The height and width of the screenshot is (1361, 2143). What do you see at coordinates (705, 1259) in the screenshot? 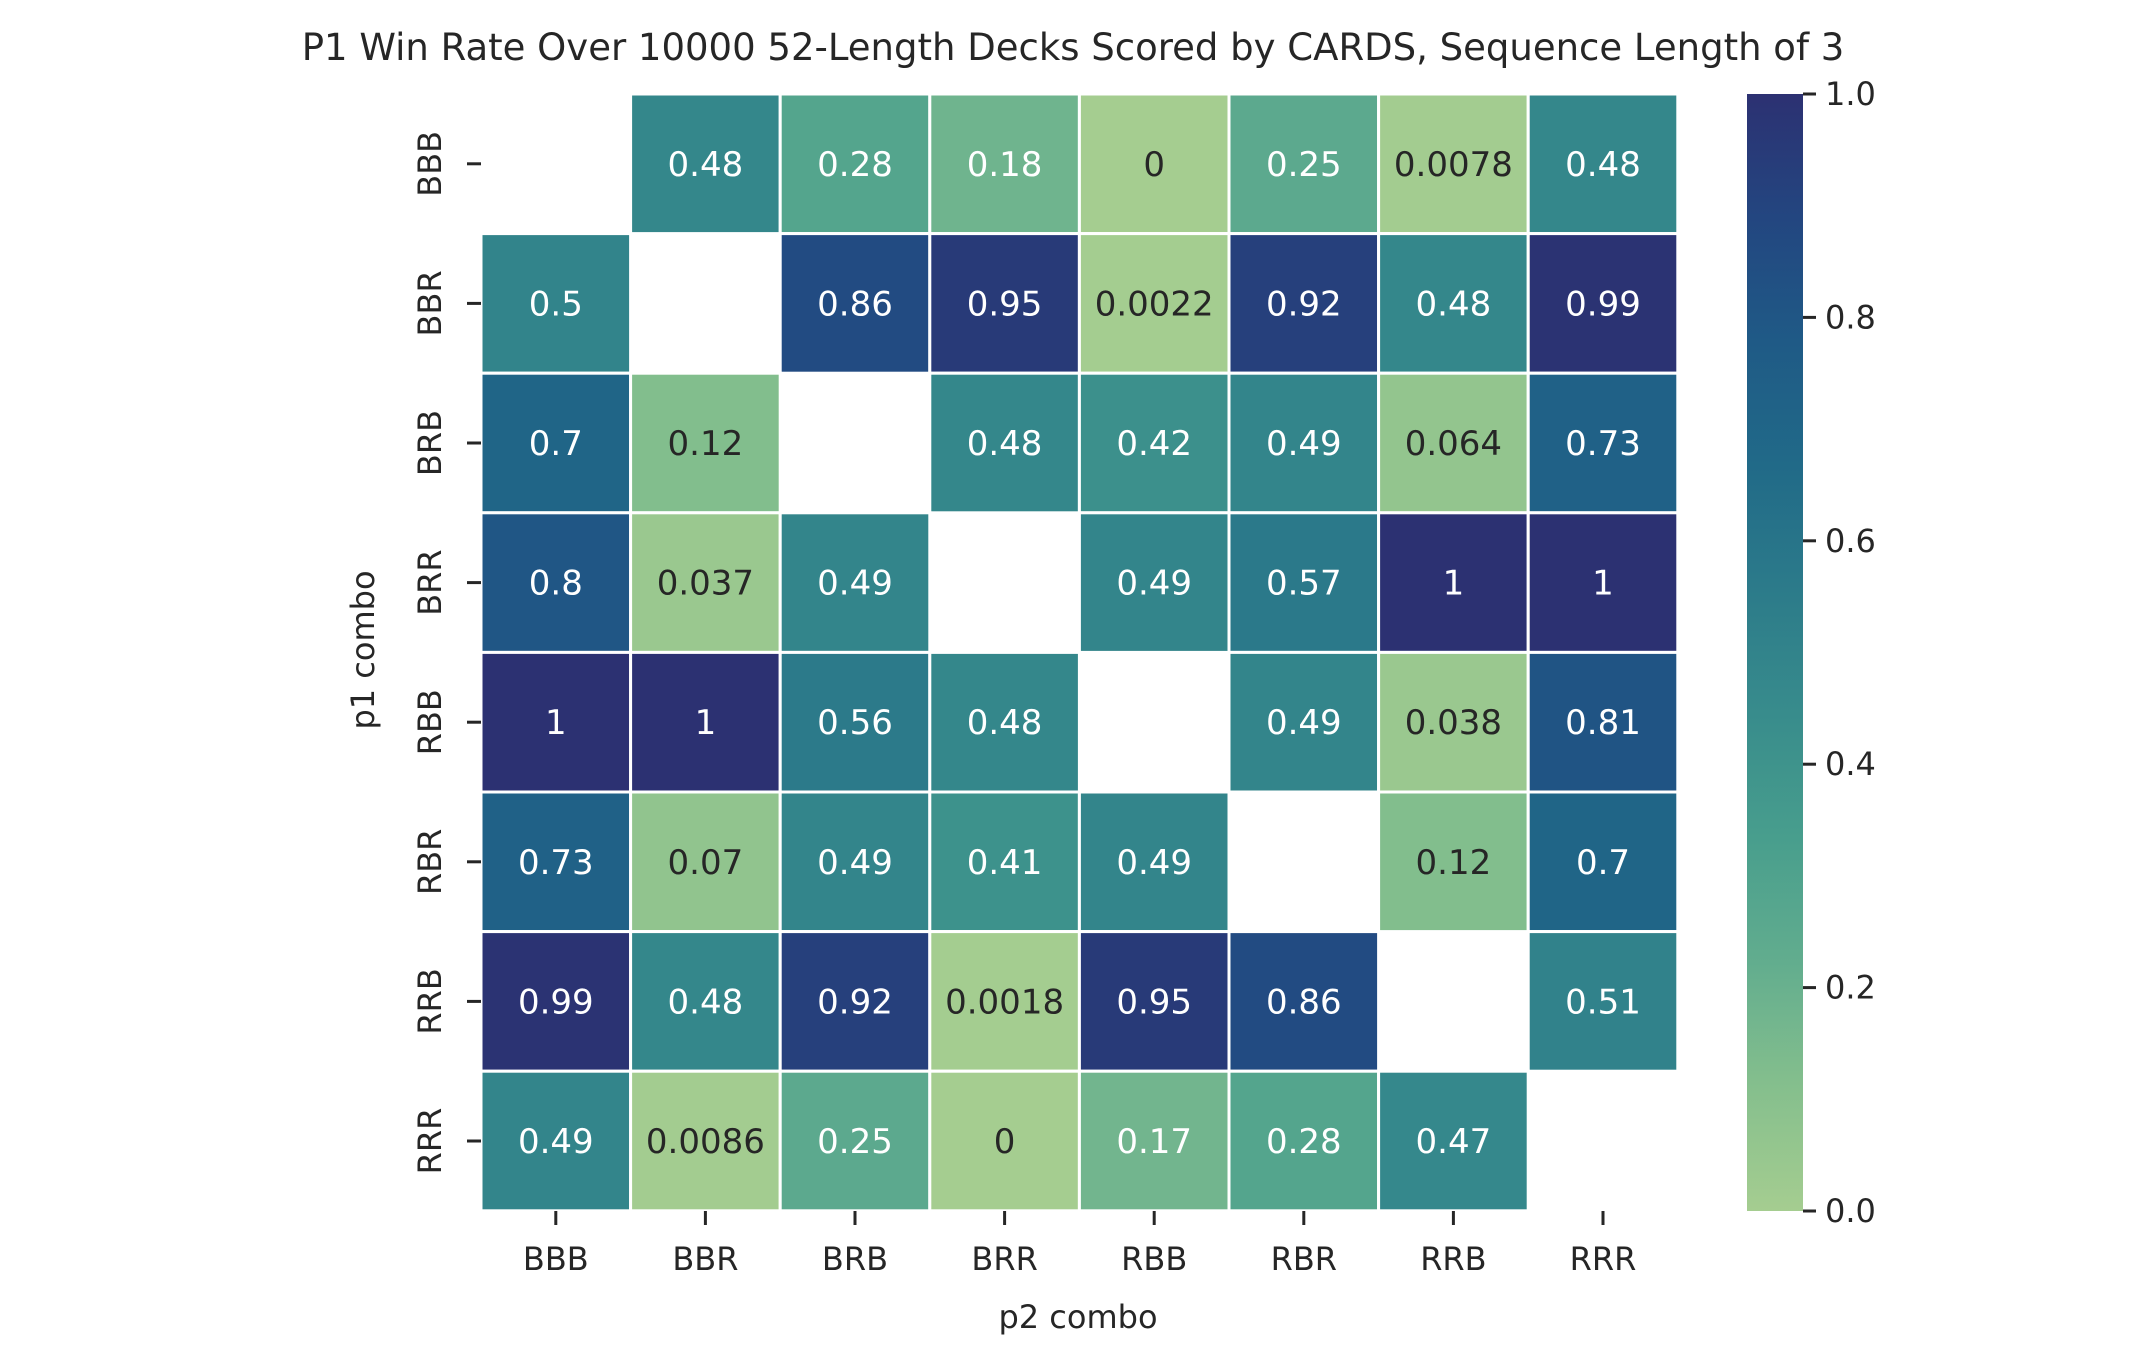
I see `x-tick-label: BBR` at bounding box center [705, 1259].